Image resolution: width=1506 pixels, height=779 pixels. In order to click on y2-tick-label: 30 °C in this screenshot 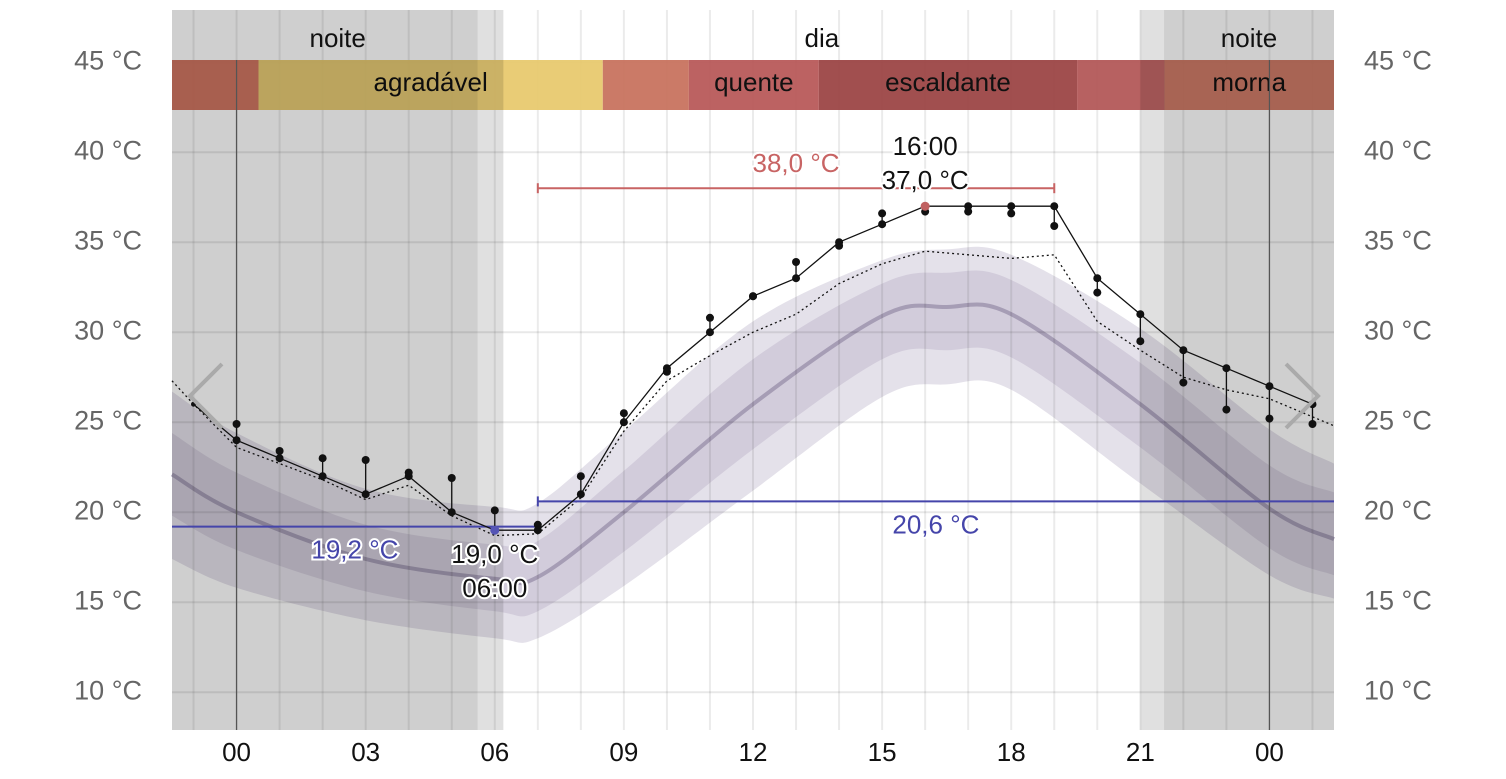, I will do `click(1398, 330)`.